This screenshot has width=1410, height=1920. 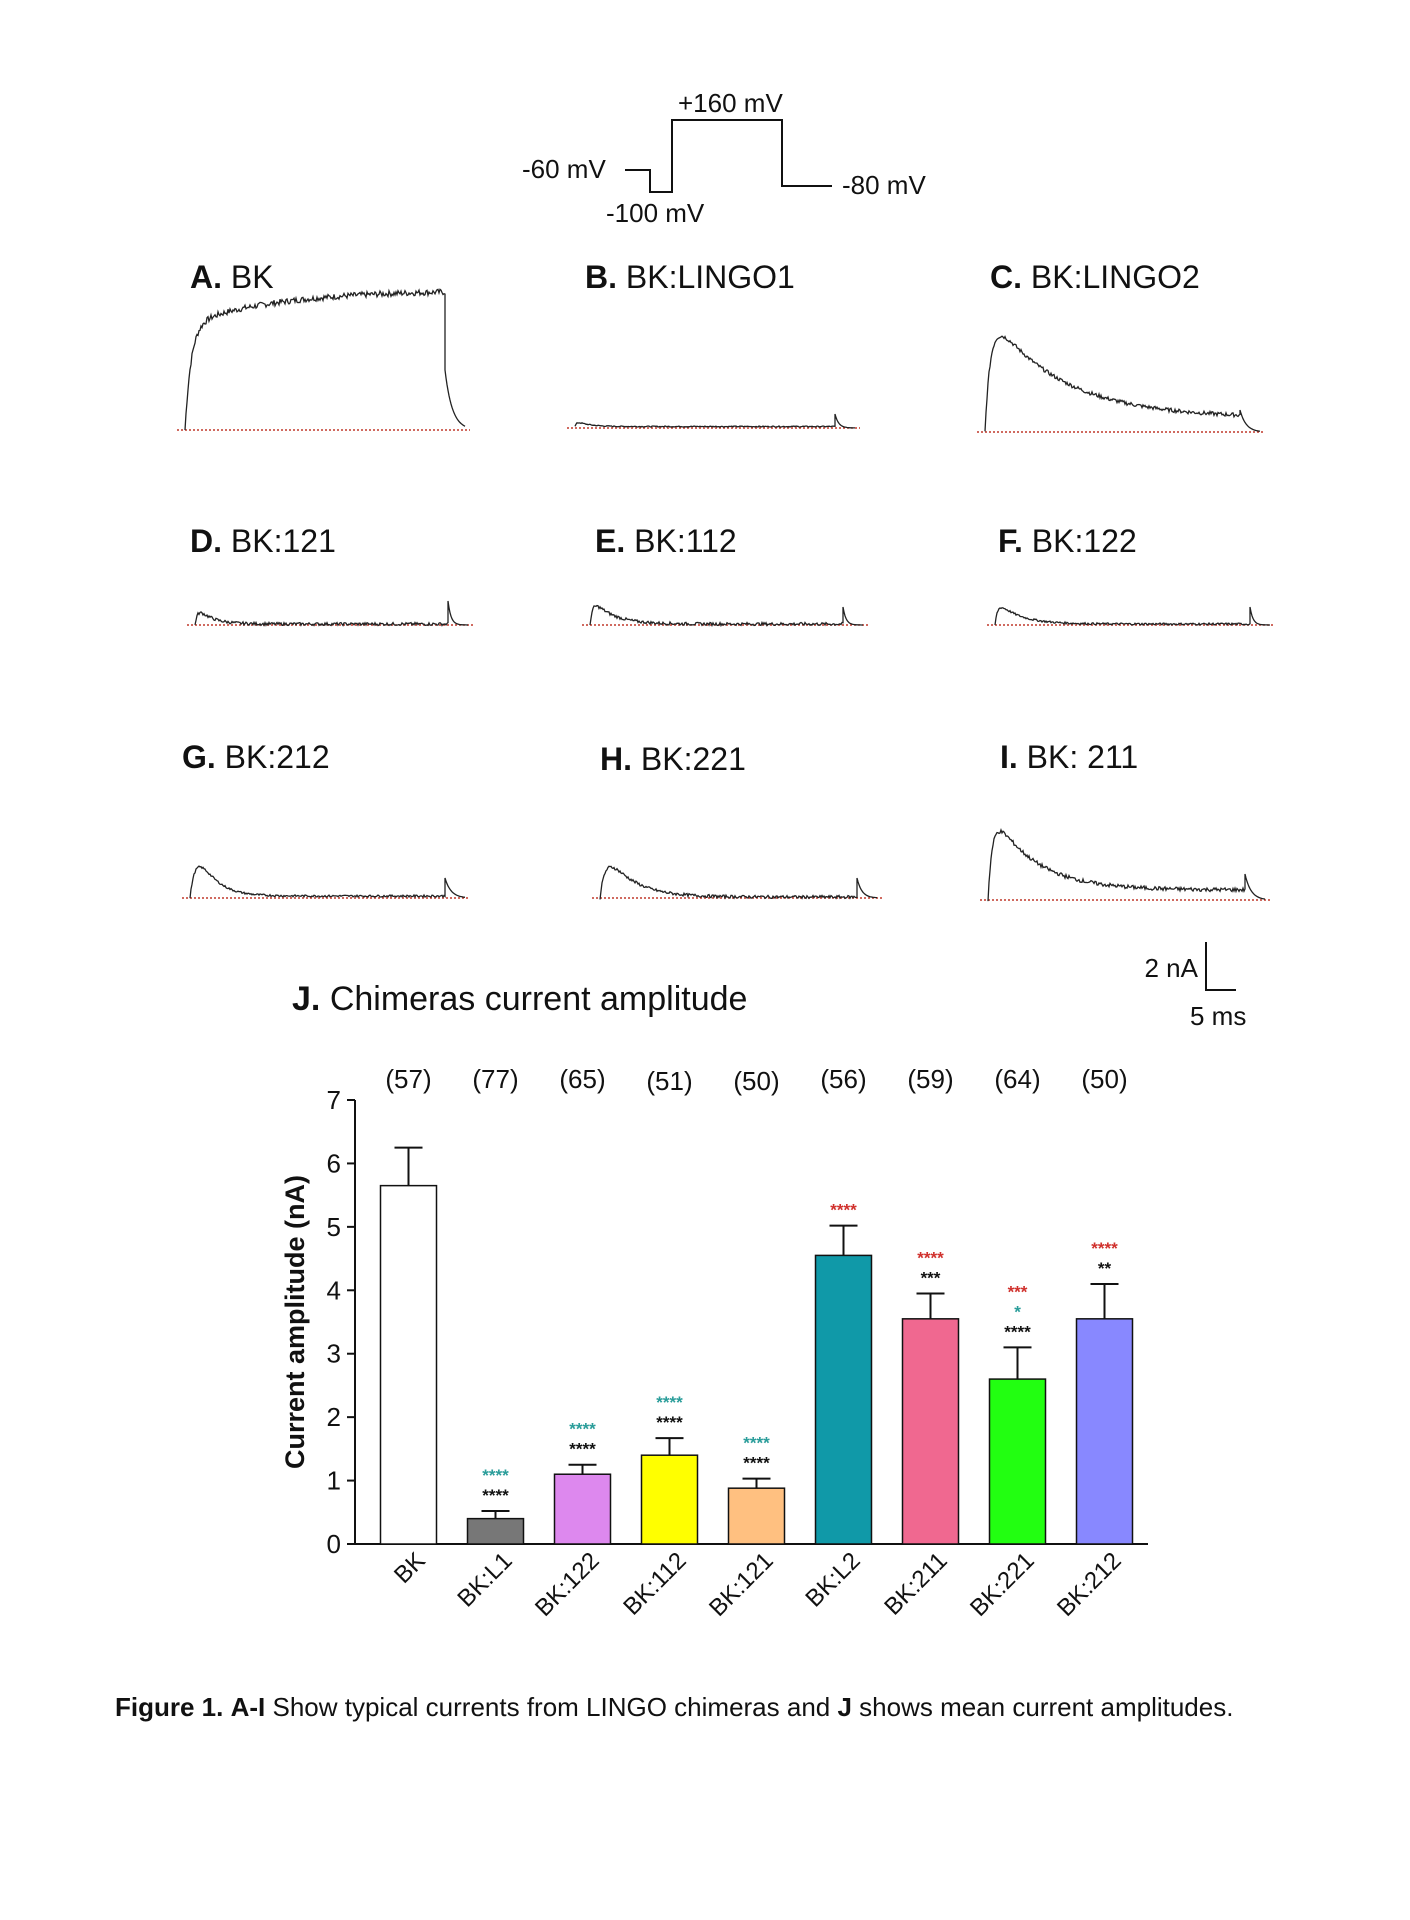 I want to click on trace-panel-a, so click(x=323, y=359).